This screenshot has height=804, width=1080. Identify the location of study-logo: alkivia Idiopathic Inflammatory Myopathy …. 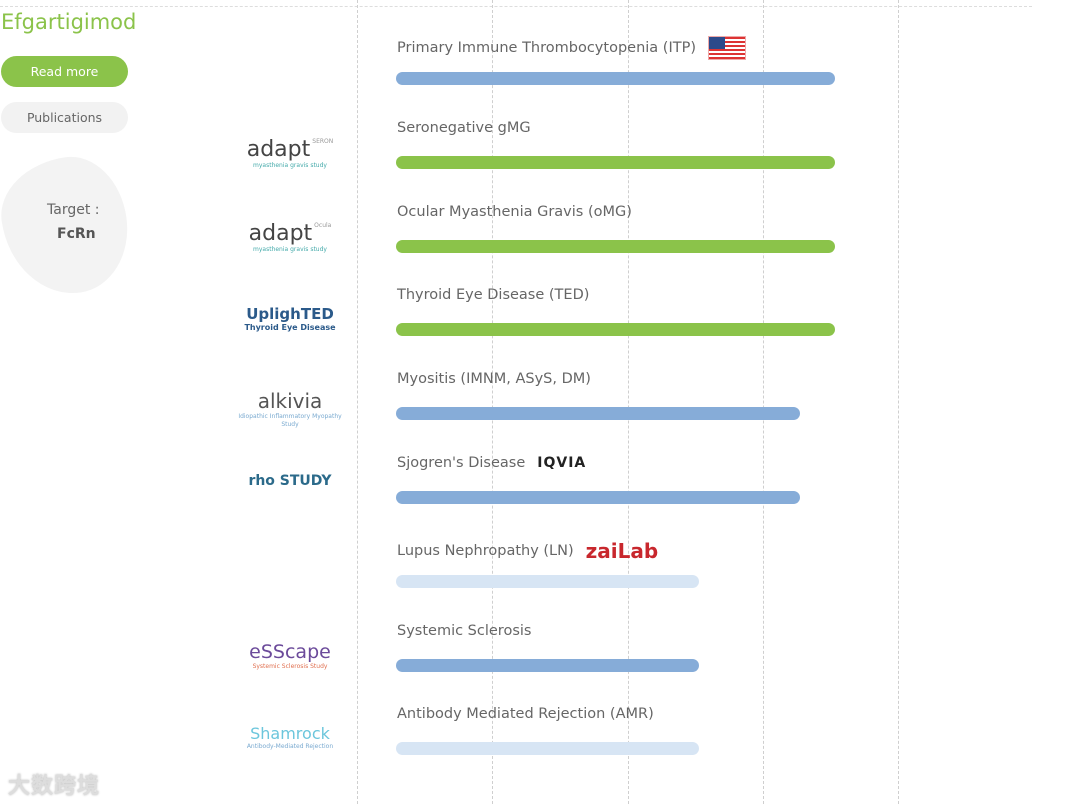
(290, 409).